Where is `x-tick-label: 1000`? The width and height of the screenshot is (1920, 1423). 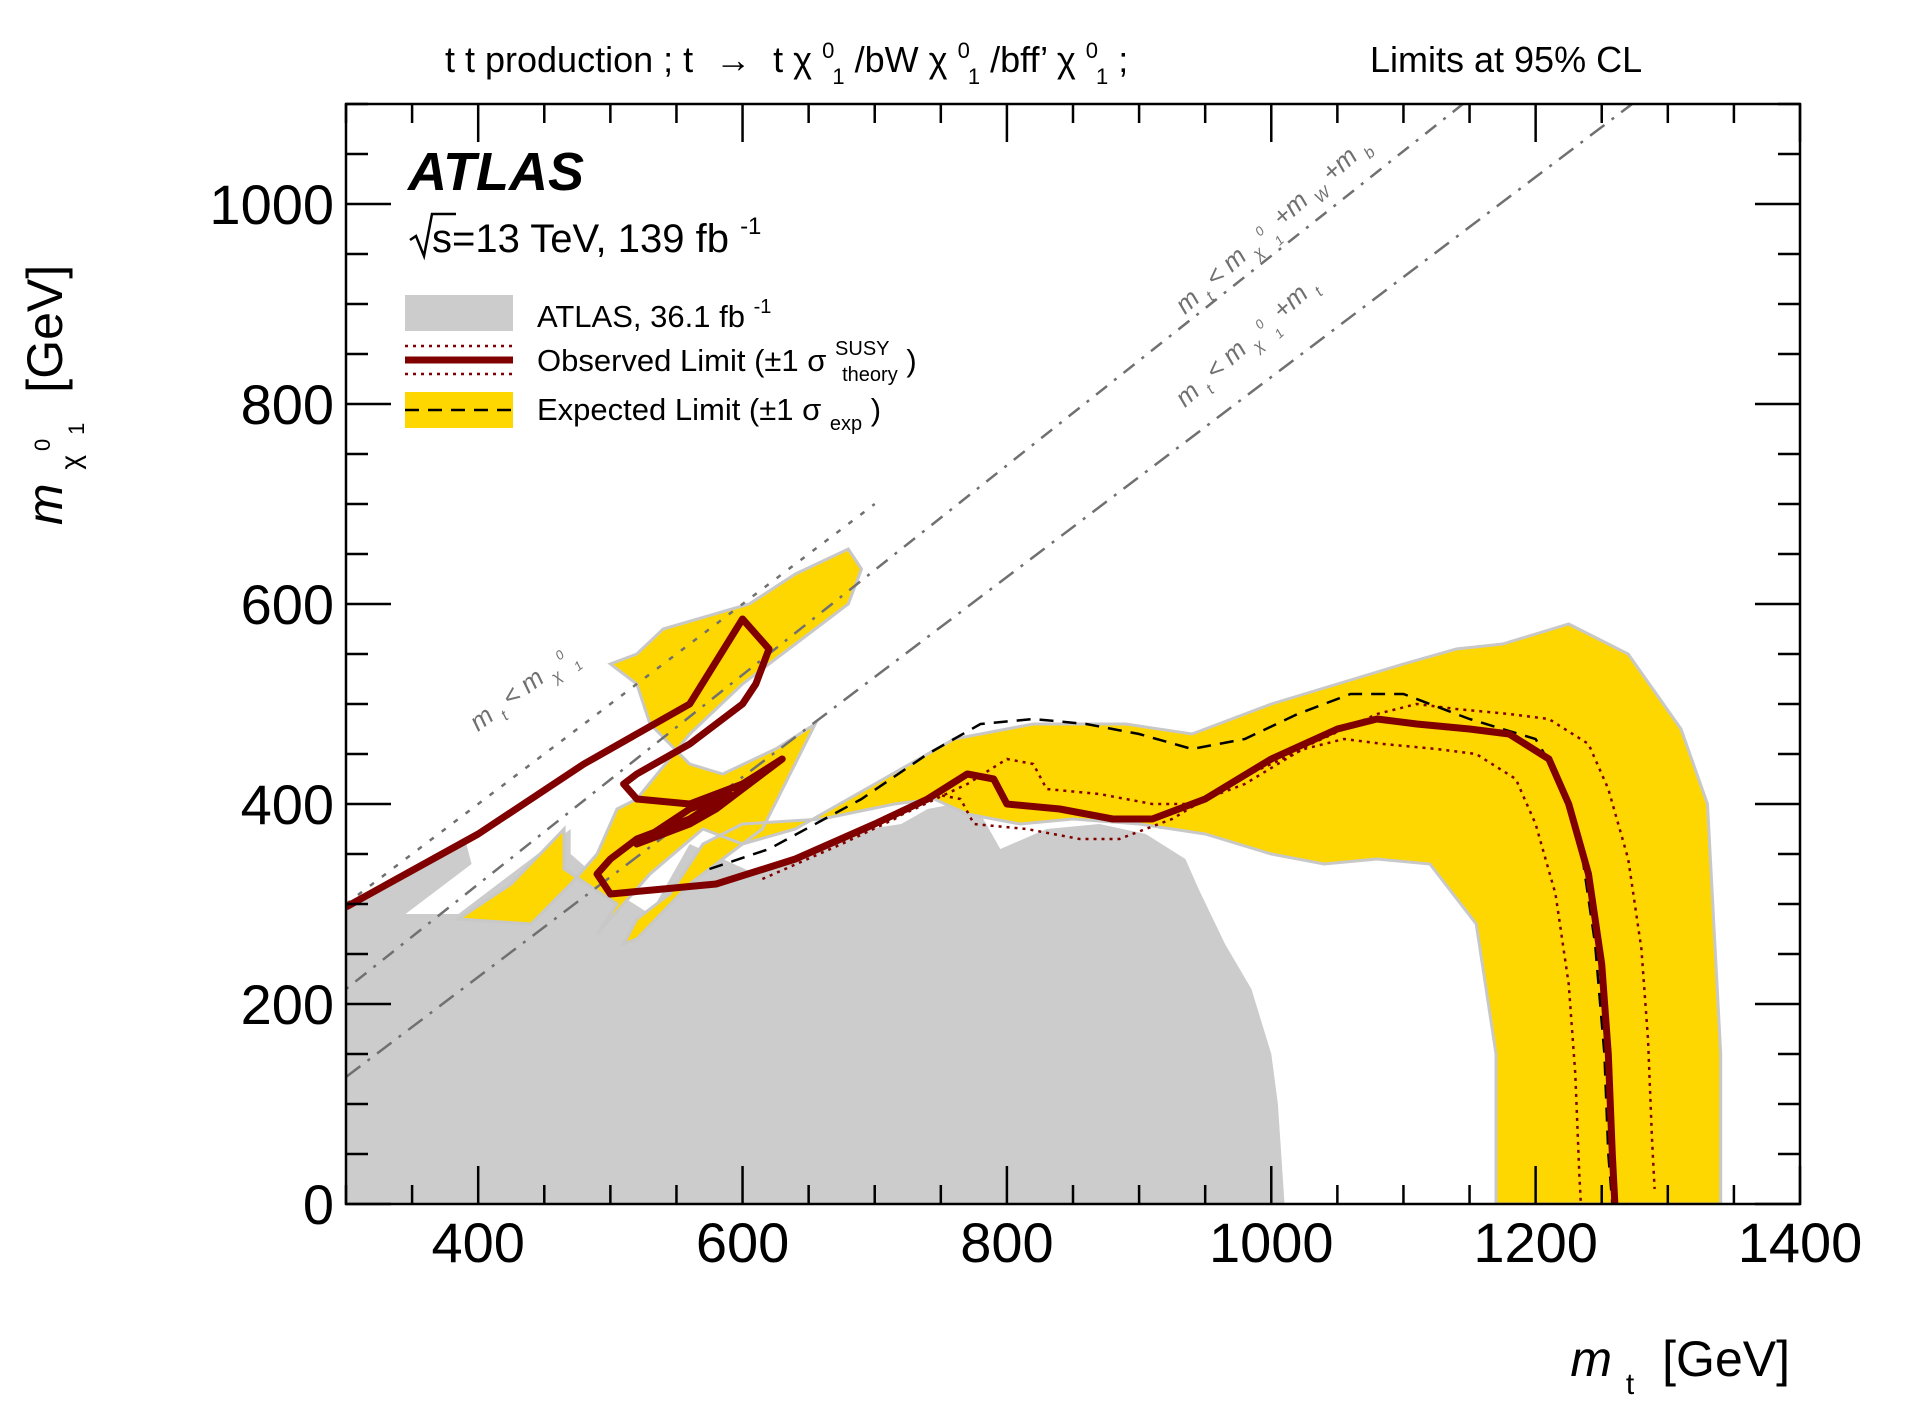
x-tick-label: 1000 is located at coordinates (1271, 1242).